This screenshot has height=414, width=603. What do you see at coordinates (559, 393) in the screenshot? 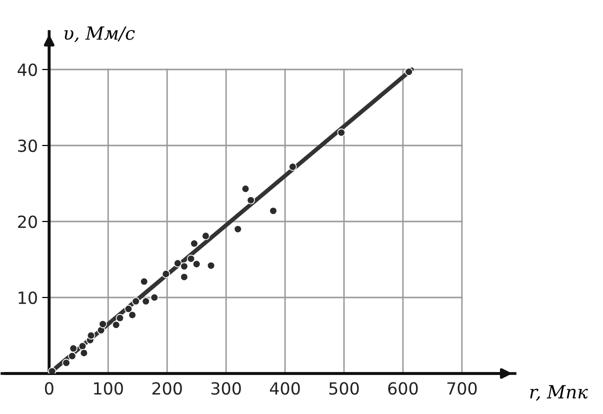
I see `x-axis-title: r, Мпк` at bounding box center [559, 393].